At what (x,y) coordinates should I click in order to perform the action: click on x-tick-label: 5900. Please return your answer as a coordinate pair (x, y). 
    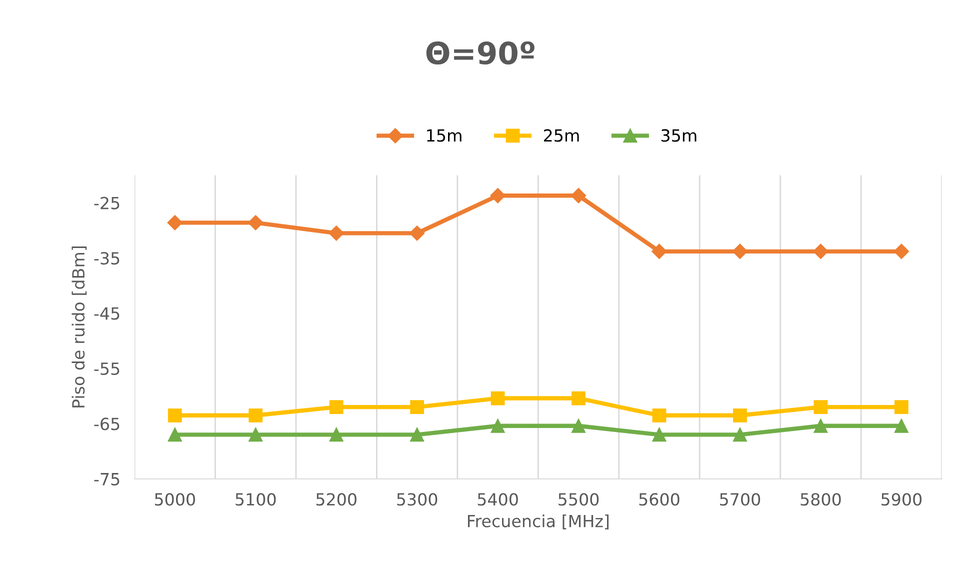
    Looking at the image, I should click on (901, 499).